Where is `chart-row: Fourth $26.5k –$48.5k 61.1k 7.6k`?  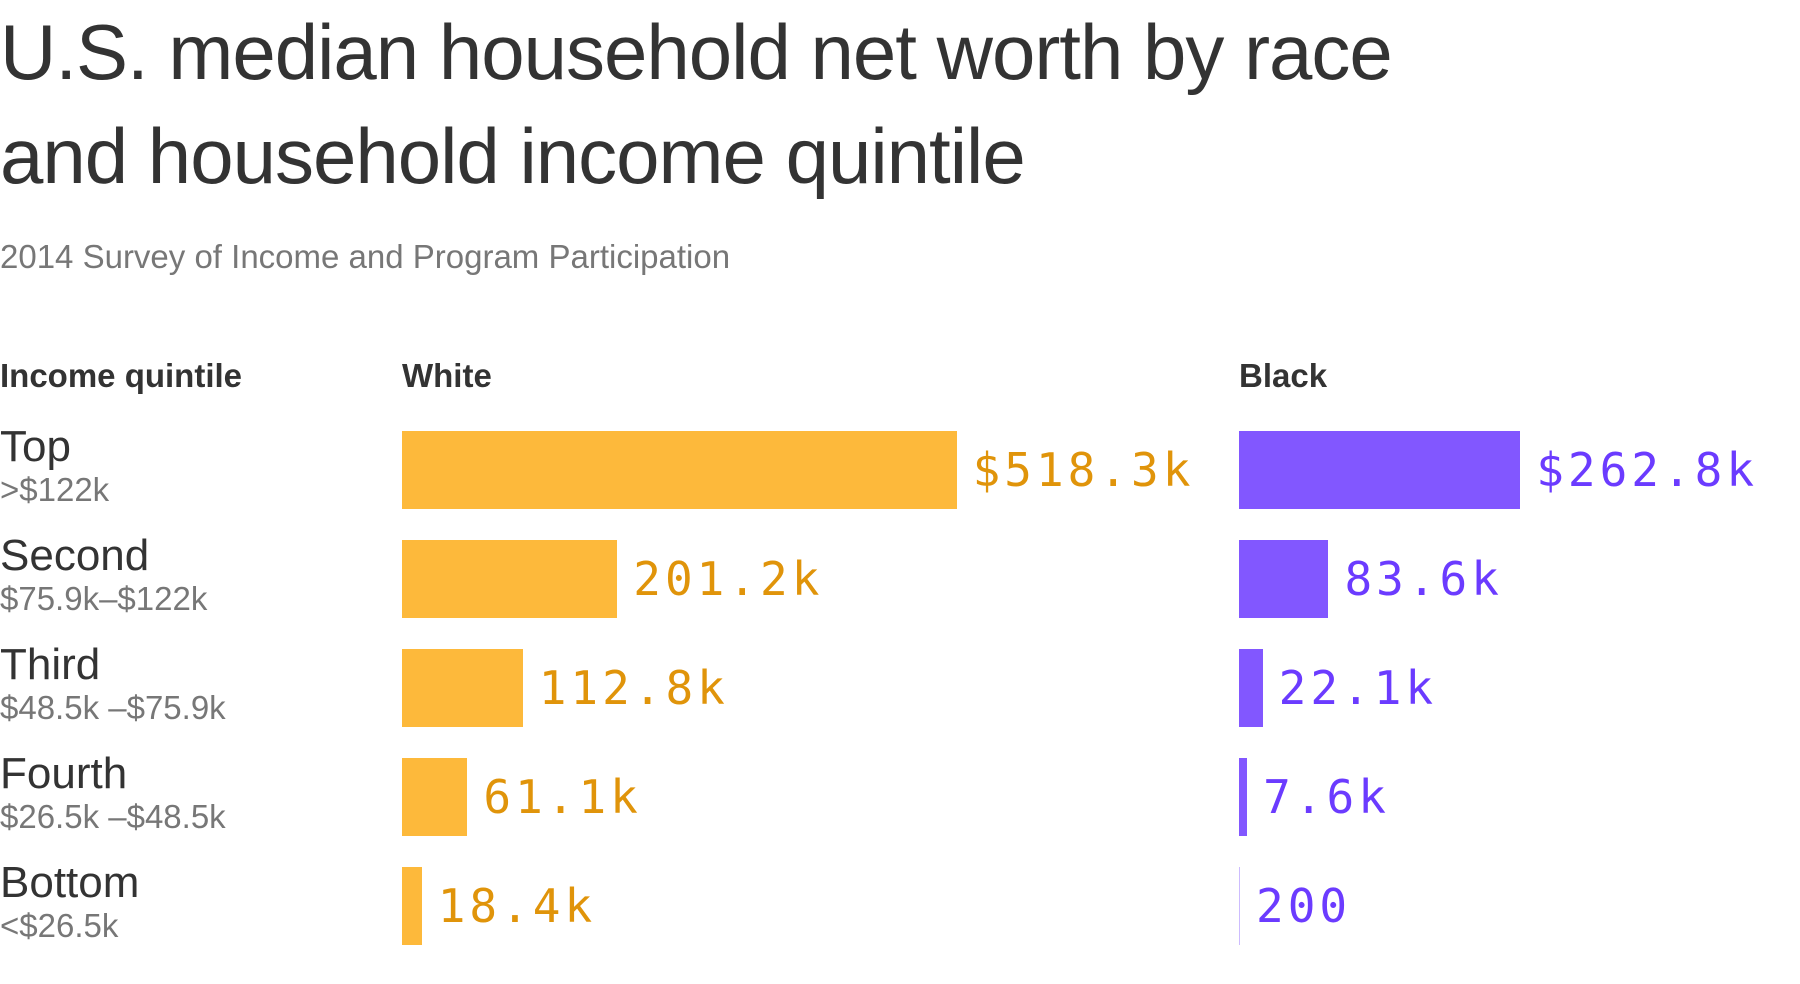
chart-row: Fourth $26.5k –$48.5k 61.1k 7.6k is located at coordinates (900, 793).